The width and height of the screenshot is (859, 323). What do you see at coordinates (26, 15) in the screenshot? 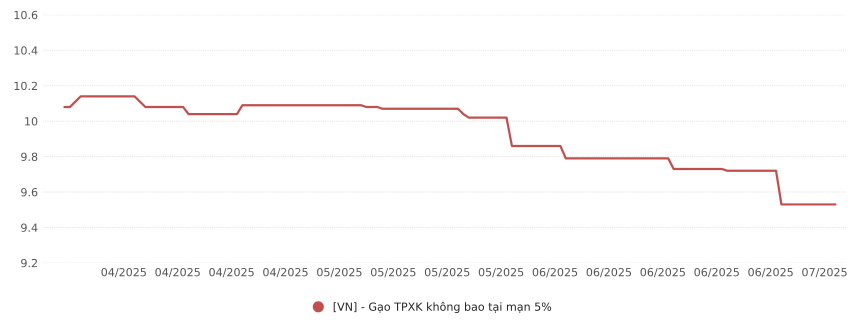
I see `y-tick-label: 10.6` at bounding box center [26, 15].